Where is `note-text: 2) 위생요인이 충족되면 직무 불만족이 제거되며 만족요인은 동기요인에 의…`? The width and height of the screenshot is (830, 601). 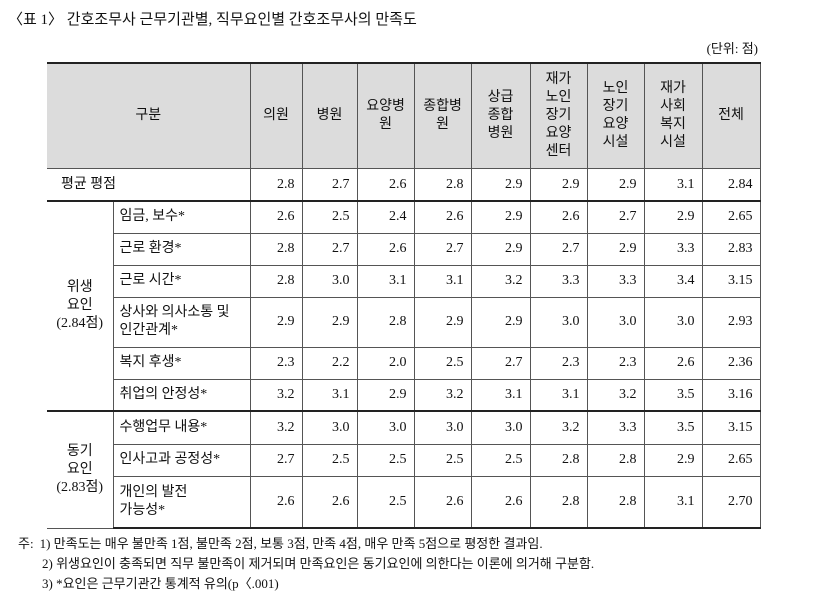 note-text: 2) 위생요인이 충족되면 직무 불만족이 제거되며 만족요인은 동기요인에 의… is located at coordinates (318, 563).